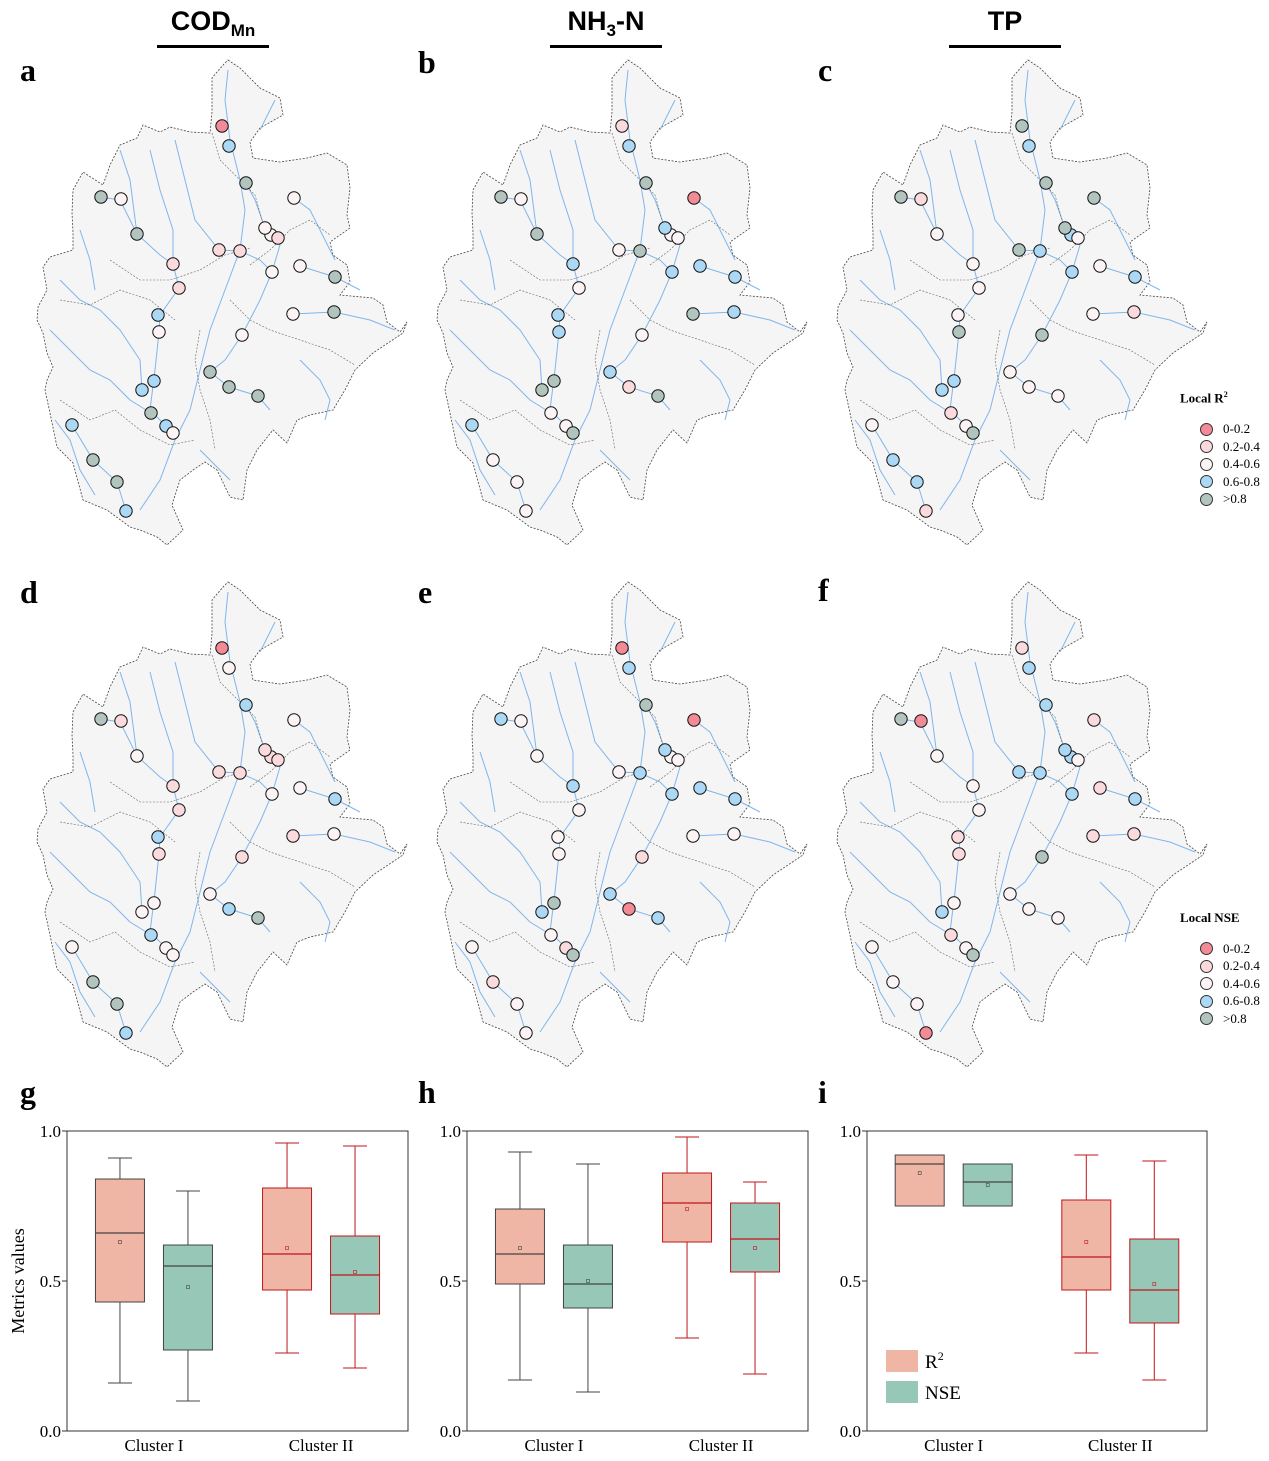 This screenshot has width=1269, height=1461. I want to click on panel-label-f: f, so click(823, 590).